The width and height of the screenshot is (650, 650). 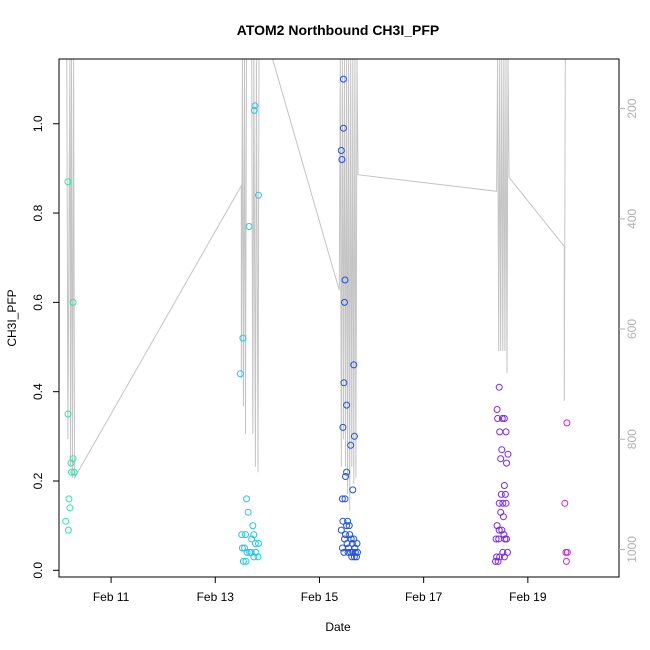 What do you see at coordinates (632, 108) in the screenshot?
I see `right-tick-label: 200` at bounding box center [632, 108].